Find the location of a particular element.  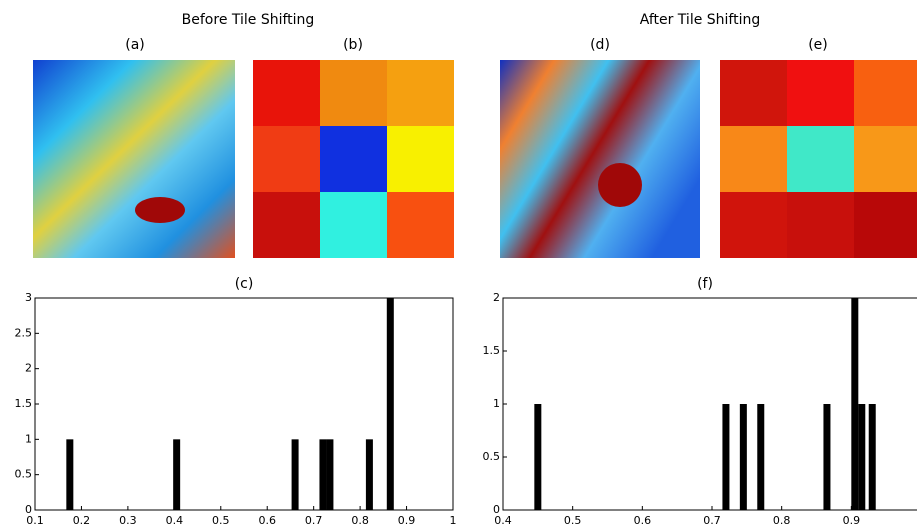

chart-title: (c) is located at coordinates (244, 284).